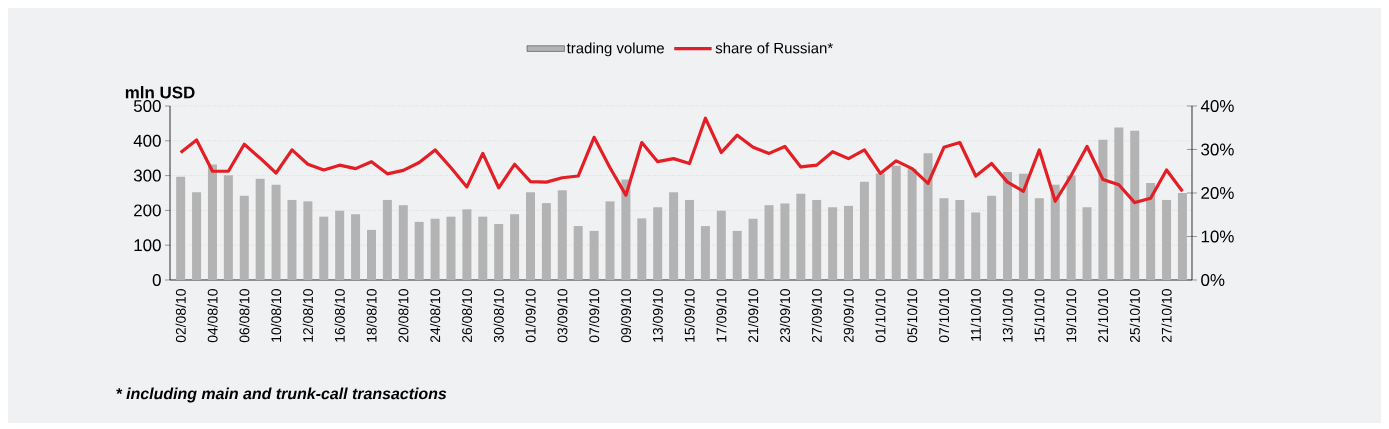  What do you see at coordinates (212, 316) in the screenshot?
I see `x-tick-label: 04/08/10` at bounding box center [212, 316].